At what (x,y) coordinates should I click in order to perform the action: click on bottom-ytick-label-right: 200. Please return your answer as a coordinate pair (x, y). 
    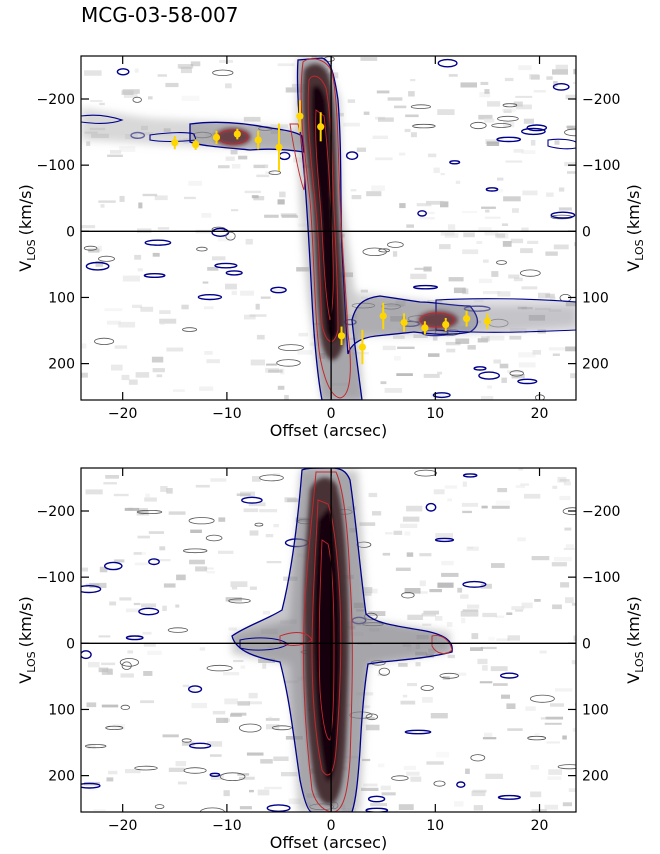
    Looking at the image, I should click on (595, 777).